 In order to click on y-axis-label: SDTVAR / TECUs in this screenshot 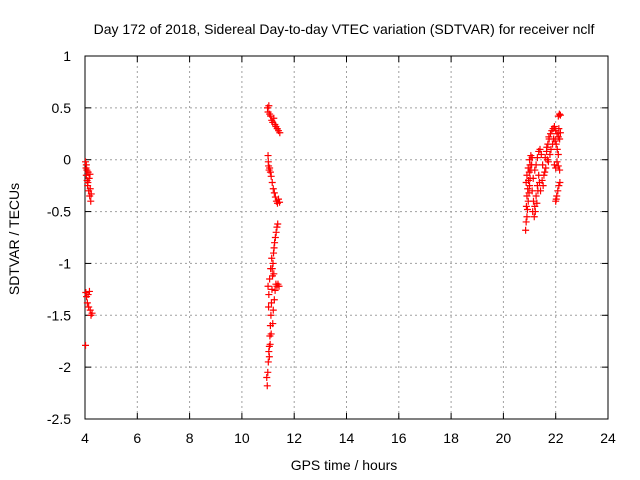, I will do `click(14, 239)`.